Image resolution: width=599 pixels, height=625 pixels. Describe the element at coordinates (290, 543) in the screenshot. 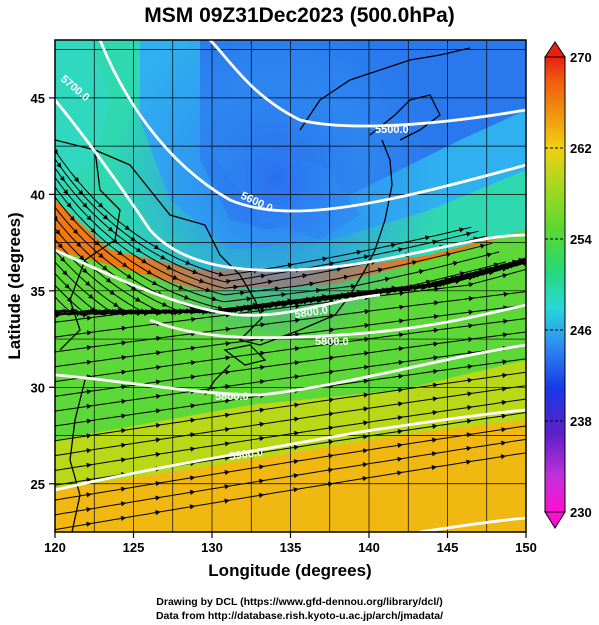

I see `x-axis: 120 125 130 135 140 145 150` at that location.